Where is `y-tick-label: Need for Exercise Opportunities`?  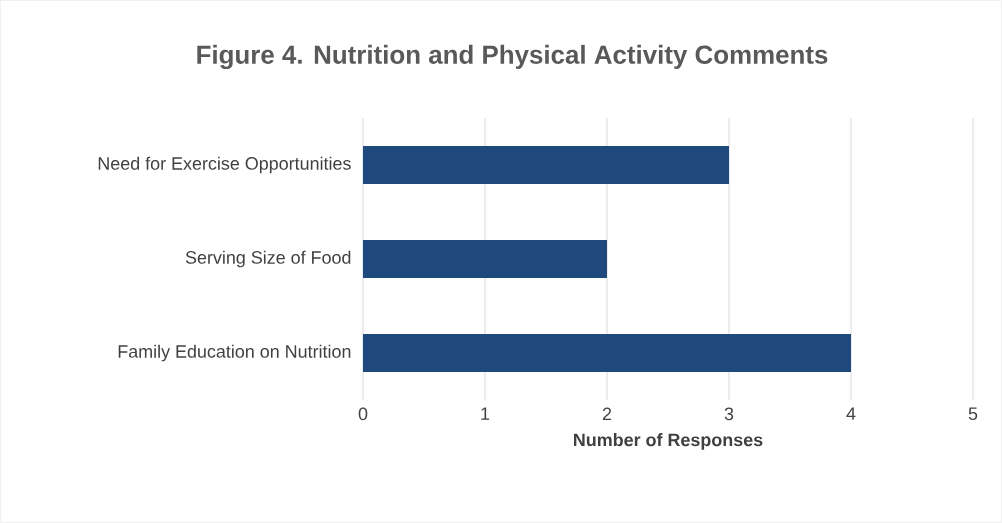
y-tick-label: Need for Exercise Opportunities is located at coordinates (224, 165).